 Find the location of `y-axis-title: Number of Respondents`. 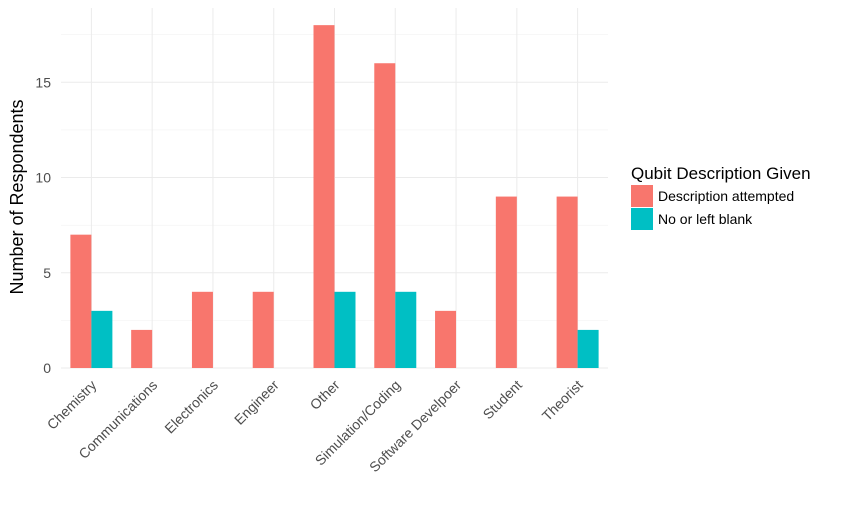

y-axis-title: Number of Respondents is located at coordinates (17, 196).